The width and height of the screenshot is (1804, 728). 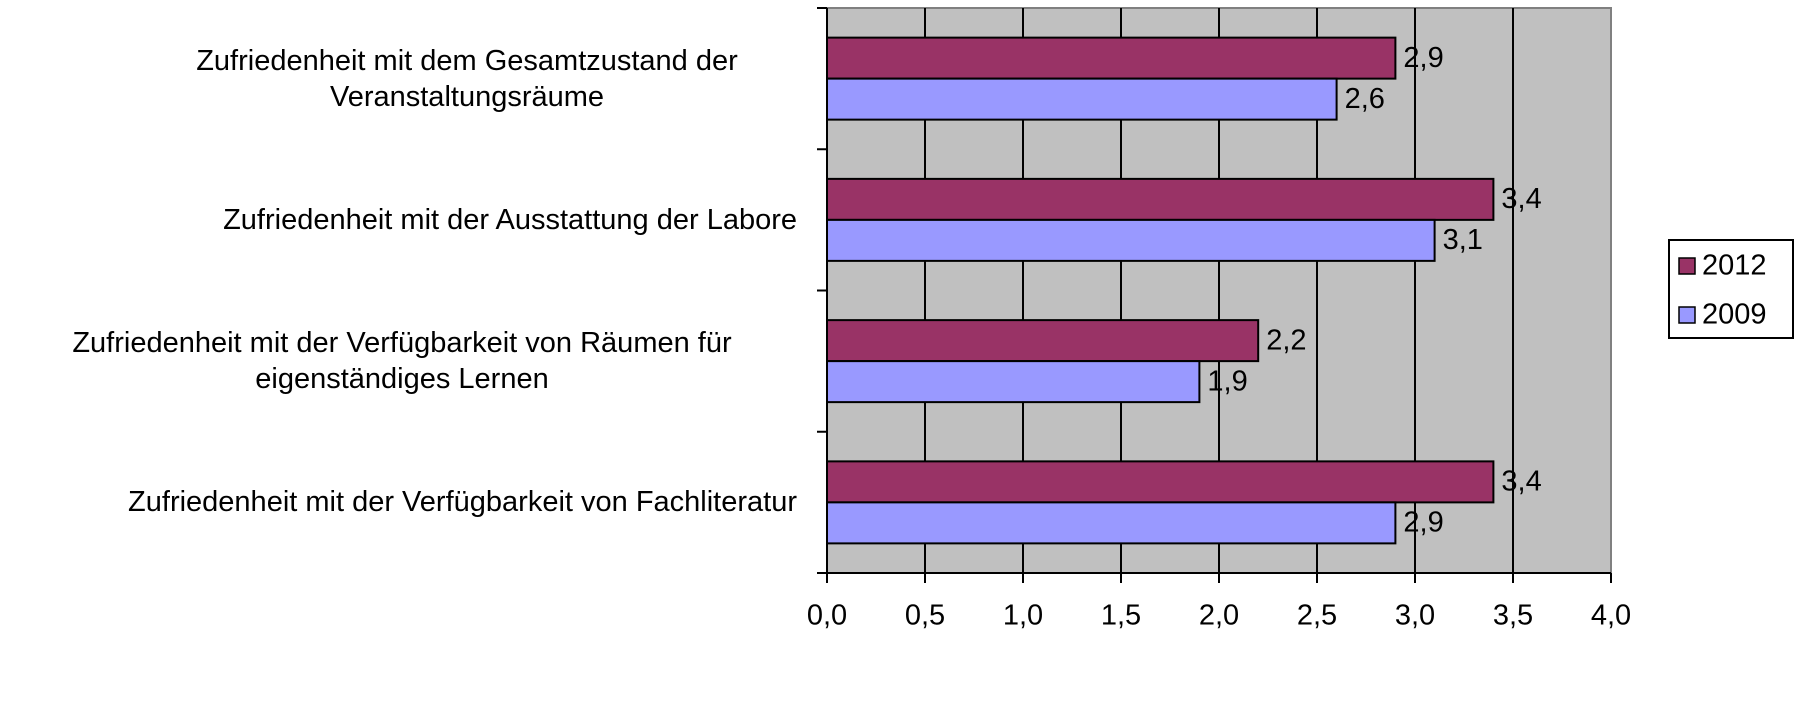 What do you see at coordinates (1611, 616) in the screenshot?
I see `x-tick-label: 4,0` at bounding box center [1611, 616].